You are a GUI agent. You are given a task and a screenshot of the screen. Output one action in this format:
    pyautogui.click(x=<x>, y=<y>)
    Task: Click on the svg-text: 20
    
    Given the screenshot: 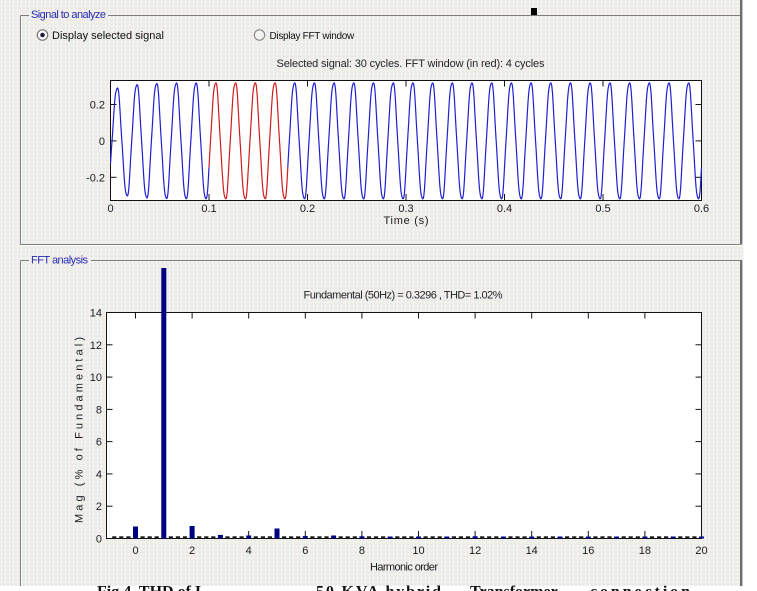 What is the action you would take?
    pyautogui.click(x=701, y=551)
    